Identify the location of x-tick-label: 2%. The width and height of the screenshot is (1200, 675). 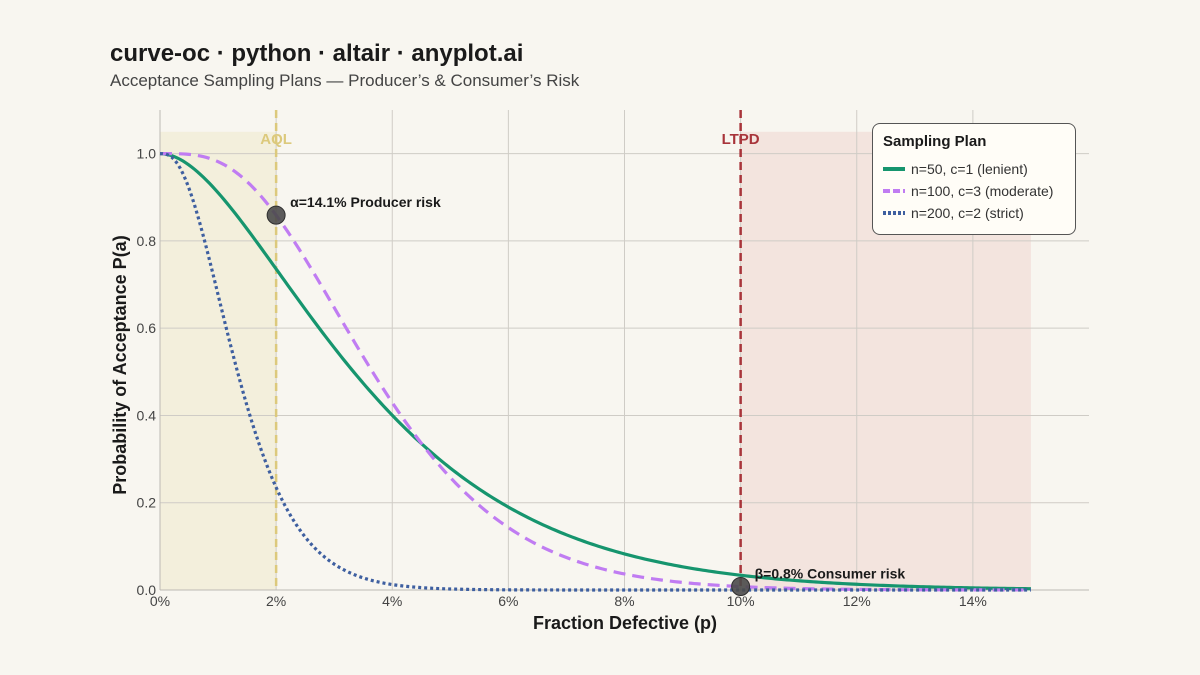
(276, 601).